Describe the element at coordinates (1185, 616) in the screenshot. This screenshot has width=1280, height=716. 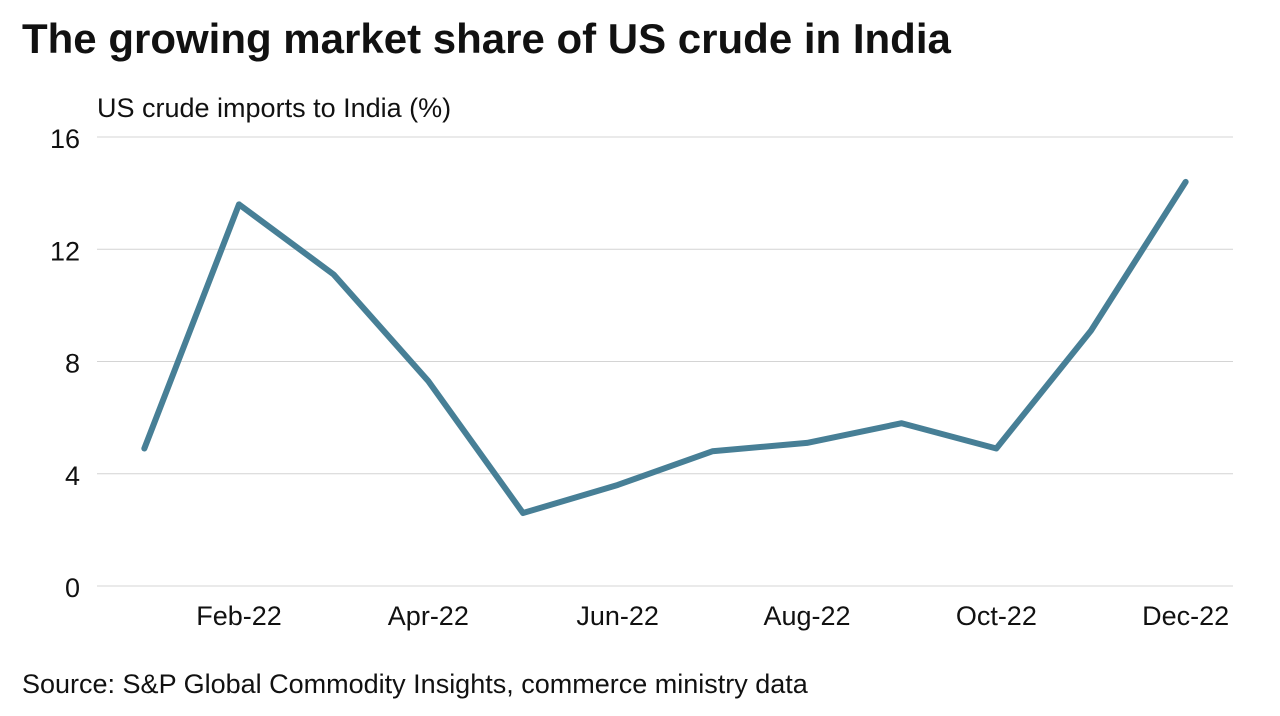
I see `x-tick-label: Dec-22` at that location.